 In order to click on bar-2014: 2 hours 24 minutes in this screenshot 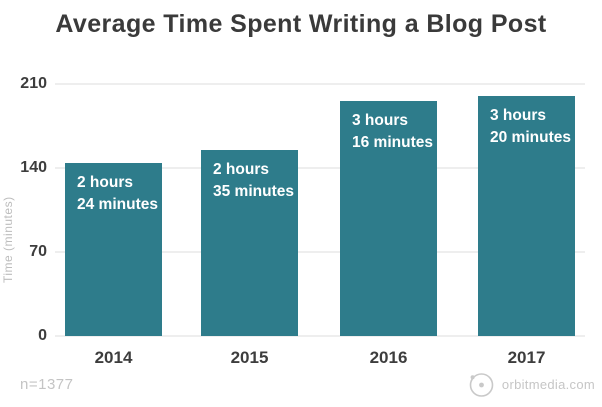, I will do `click(113, 249)`.